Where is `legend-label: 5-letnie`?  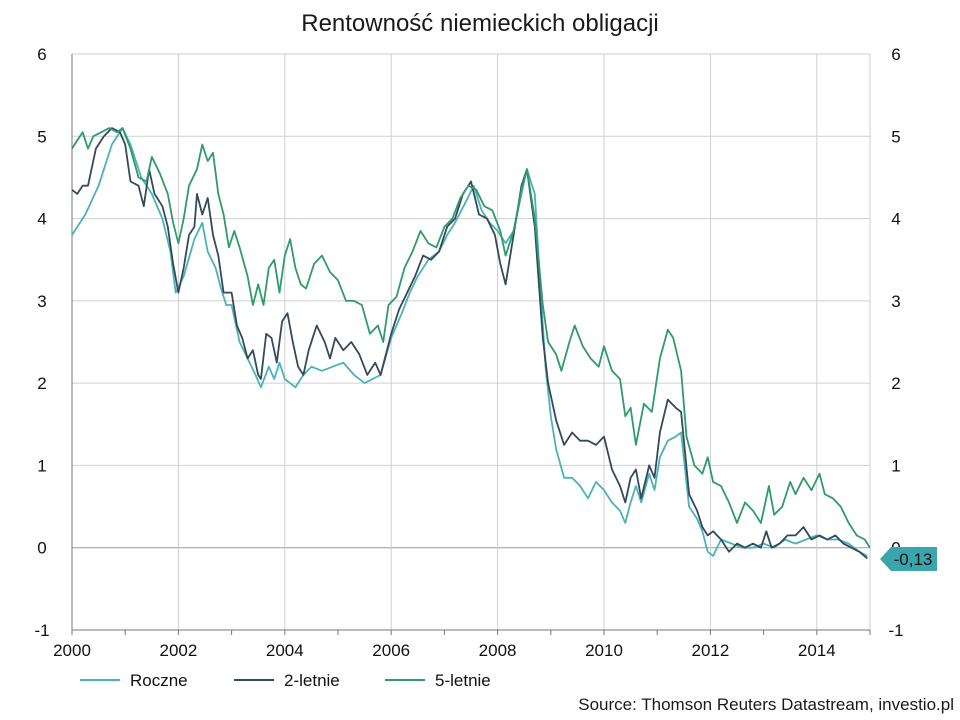
legend-label: 5-letnie is located at coordinates (463, 680).